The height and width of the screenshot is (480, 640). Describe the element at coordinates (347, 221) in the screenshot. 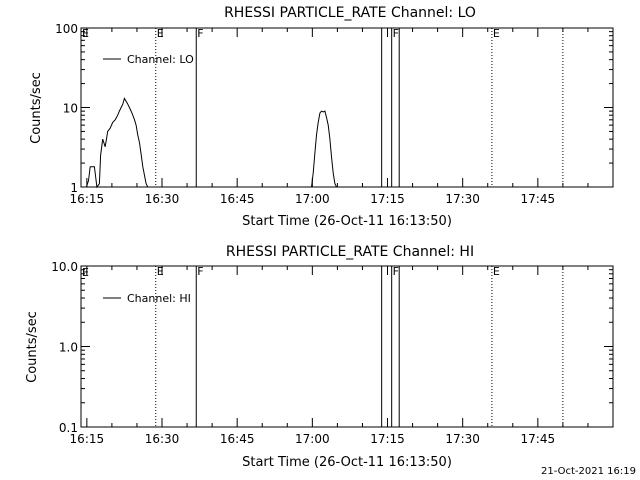

I see `x-axis-label-lo: Start Time (26-Oct-11 16:13:50)` at that location.